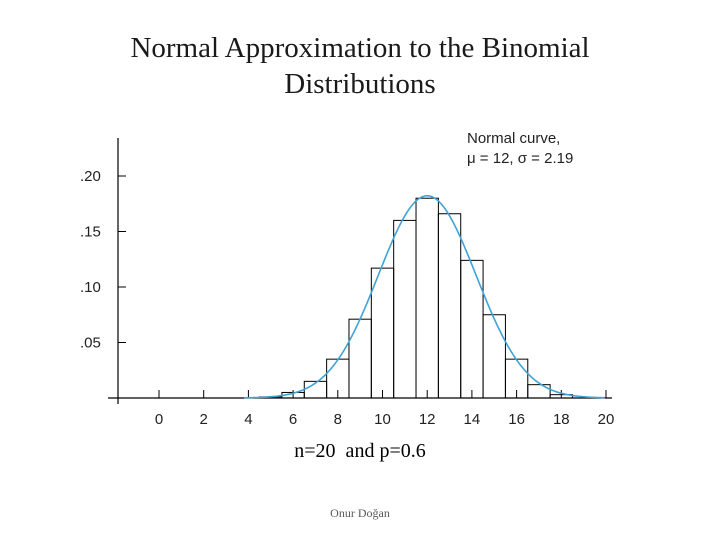  Describe the element at coordinates (360, 513) in the screenshot. I see `footer-author: Onur Doğan` at that location.